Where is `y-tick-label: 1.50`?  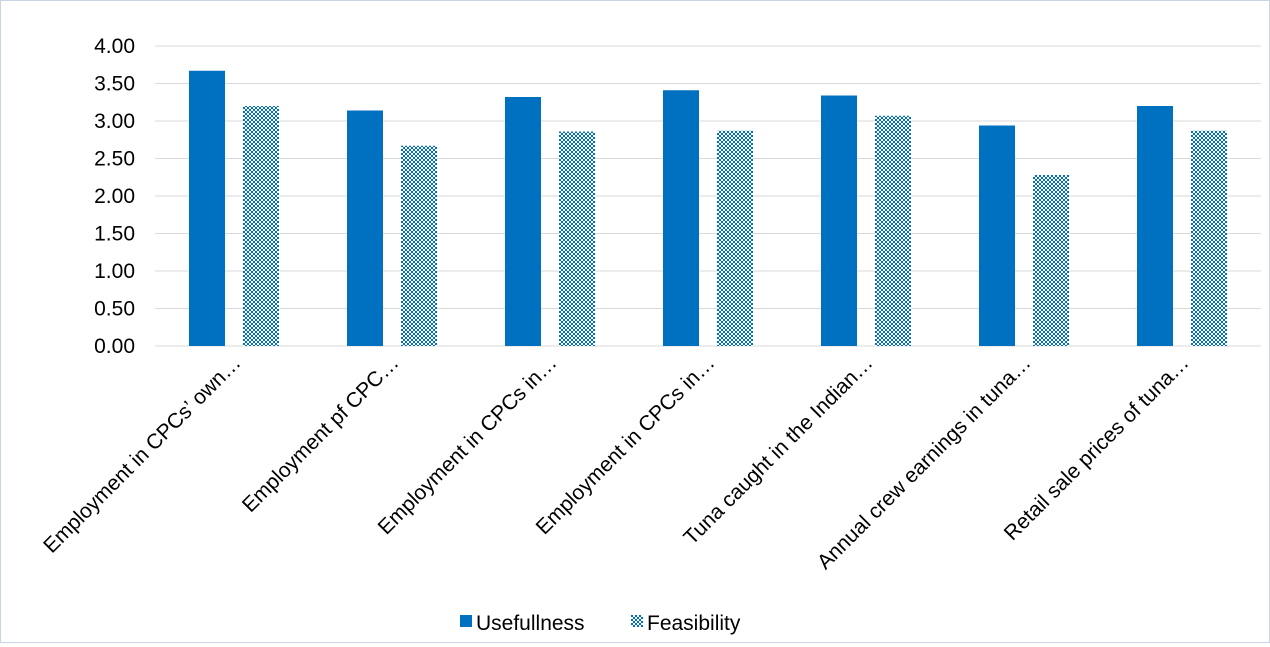 y-tick-label: 1.50 is located at coordinates (114, 234).